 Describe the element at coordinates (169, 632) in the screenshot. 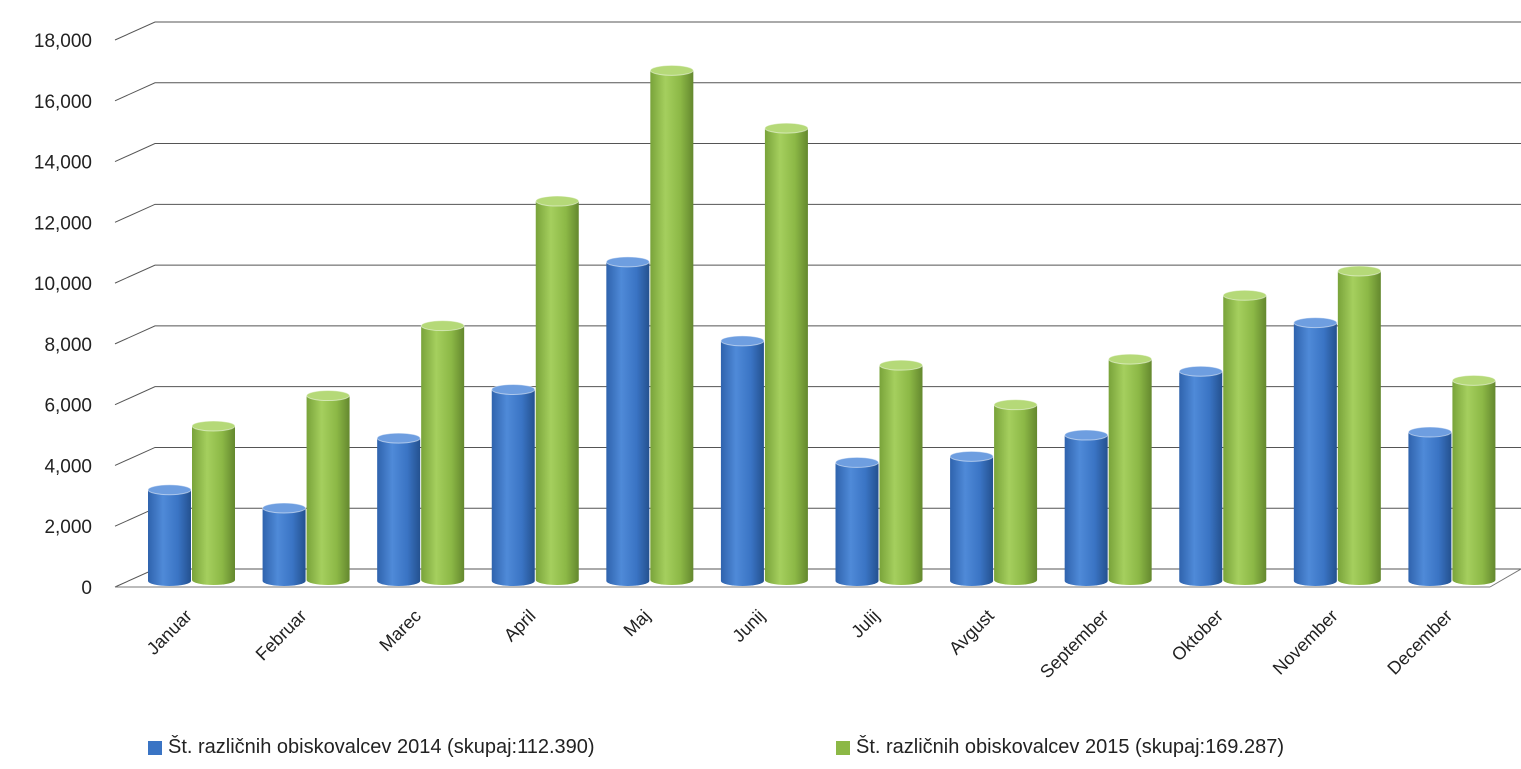

I see `x-category-label: Januar` at that location.